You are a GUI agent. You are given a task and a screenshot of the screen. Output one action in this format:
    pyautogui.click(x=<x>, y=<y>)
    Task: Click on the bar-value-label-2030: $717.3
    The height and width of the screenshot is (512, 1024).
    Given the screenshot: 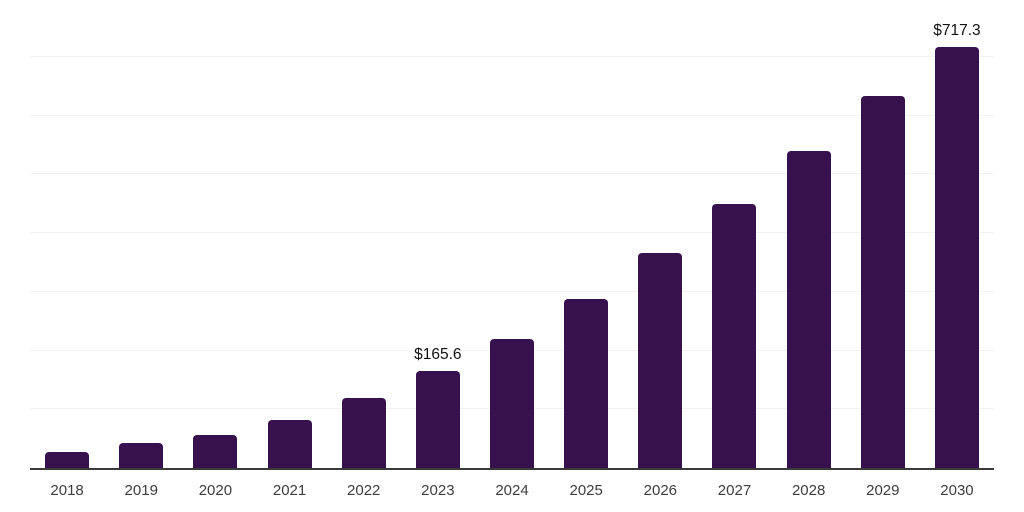 What is the action you would take?
    pyautogui.click(x=957, y=30)
    